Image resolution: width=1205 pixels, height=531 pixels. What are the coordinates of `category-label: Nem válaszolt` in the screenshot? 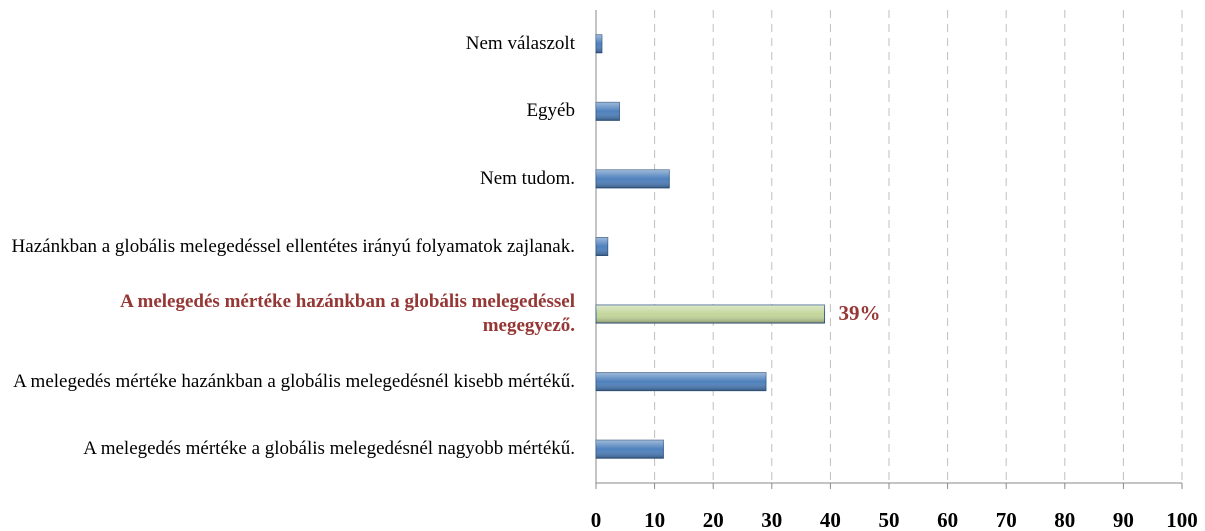 It's located at (520, 43).